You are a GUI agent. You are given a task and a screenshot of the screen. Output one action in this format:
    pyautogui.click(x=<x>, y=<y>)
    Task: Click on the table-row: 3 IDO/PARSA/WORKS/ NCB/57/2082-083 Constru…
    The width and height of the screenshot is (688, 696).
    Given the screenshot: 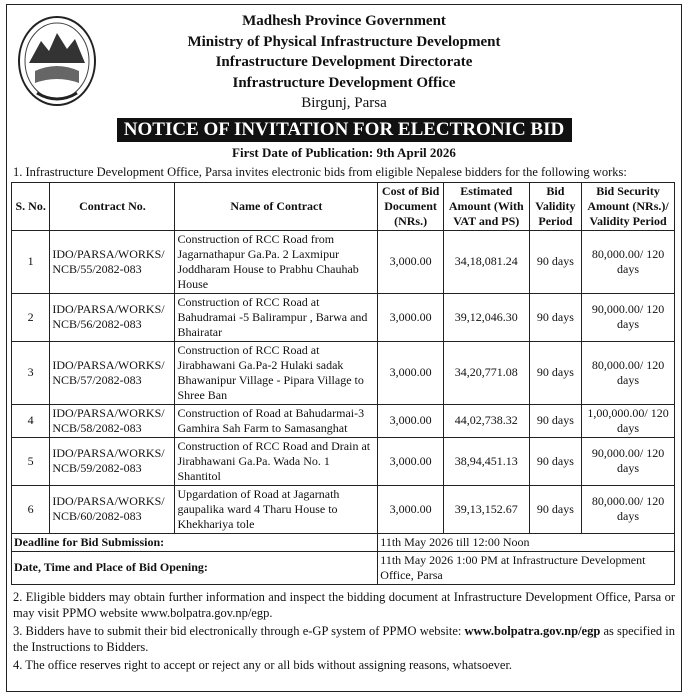 What is the action you would take?
    pyautogui.click(x=342, y=372)
    